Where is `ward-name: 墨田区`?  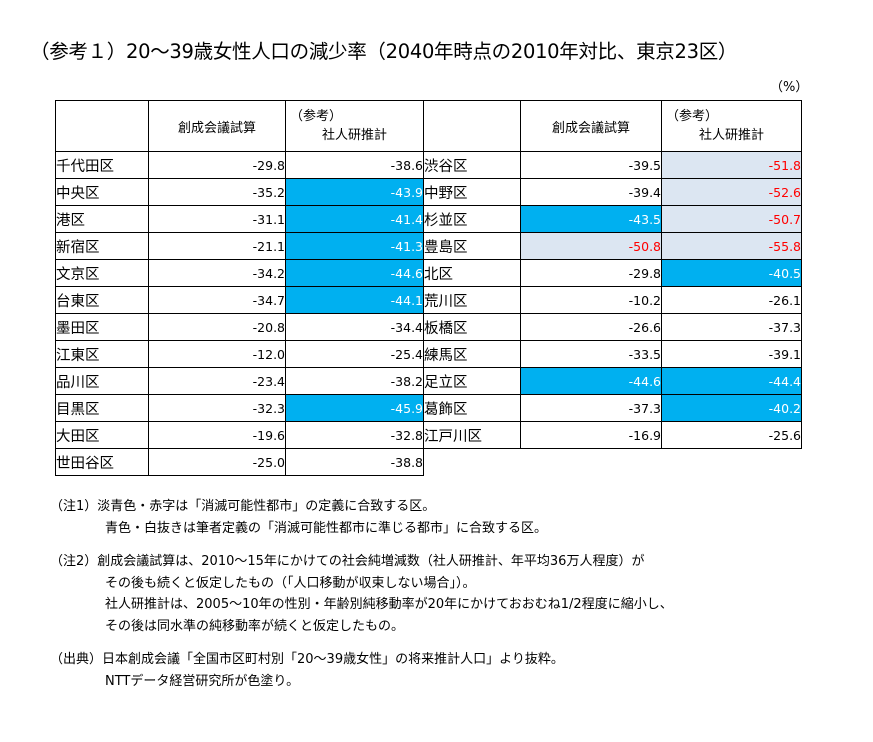 ward-name: 墨田区 is located at coordinates (102, 327).